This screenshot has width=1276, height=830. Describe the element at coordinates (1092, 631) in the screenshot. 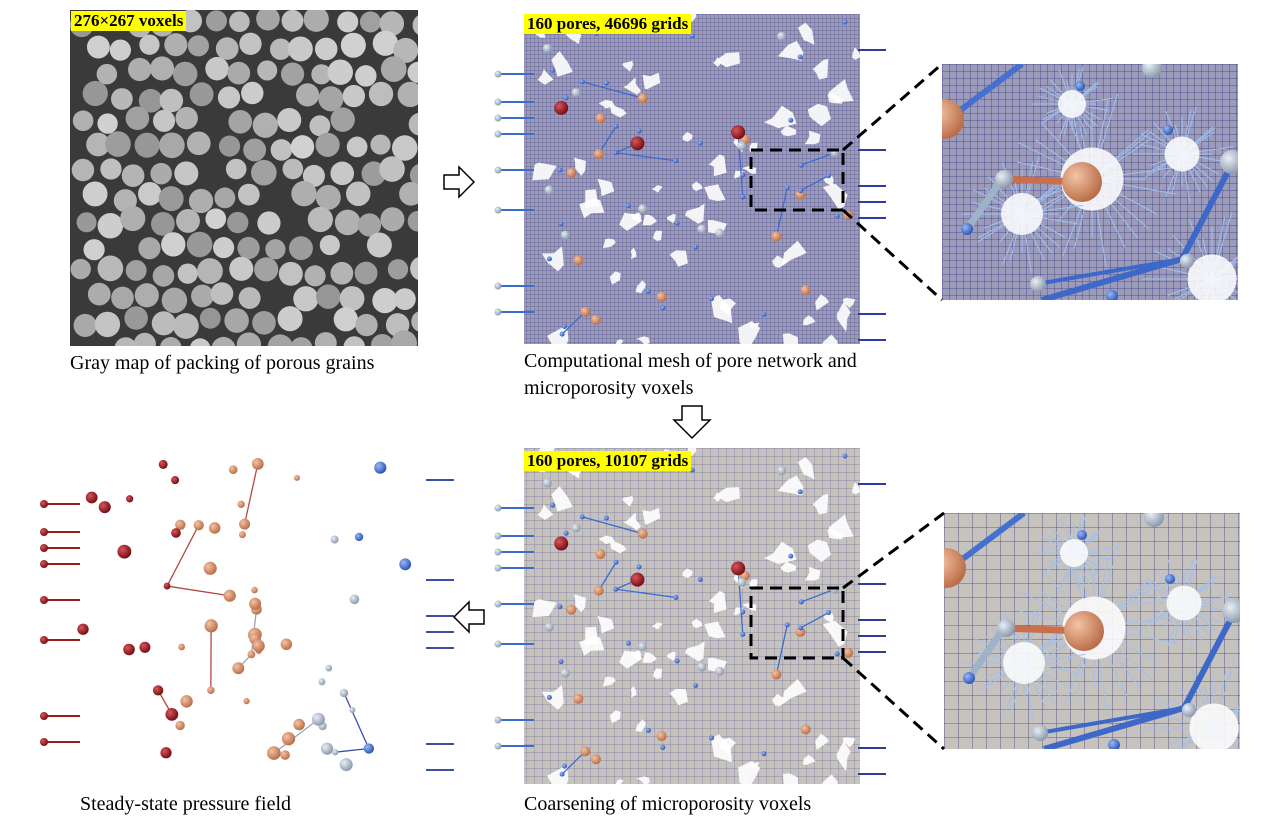

I see `coarse-mesh-zoom-image` at that location.